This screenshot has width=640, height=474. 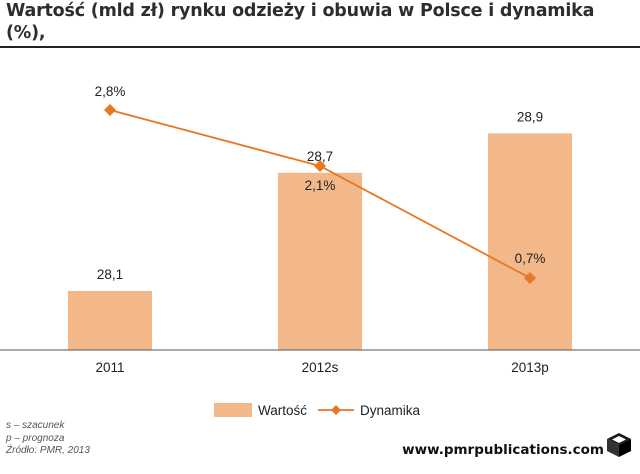 What do you see at coordinates (35, 438) in the screenshot?
I see `footnote-forecast: p – prognoza` at bounding box center [35, 438].